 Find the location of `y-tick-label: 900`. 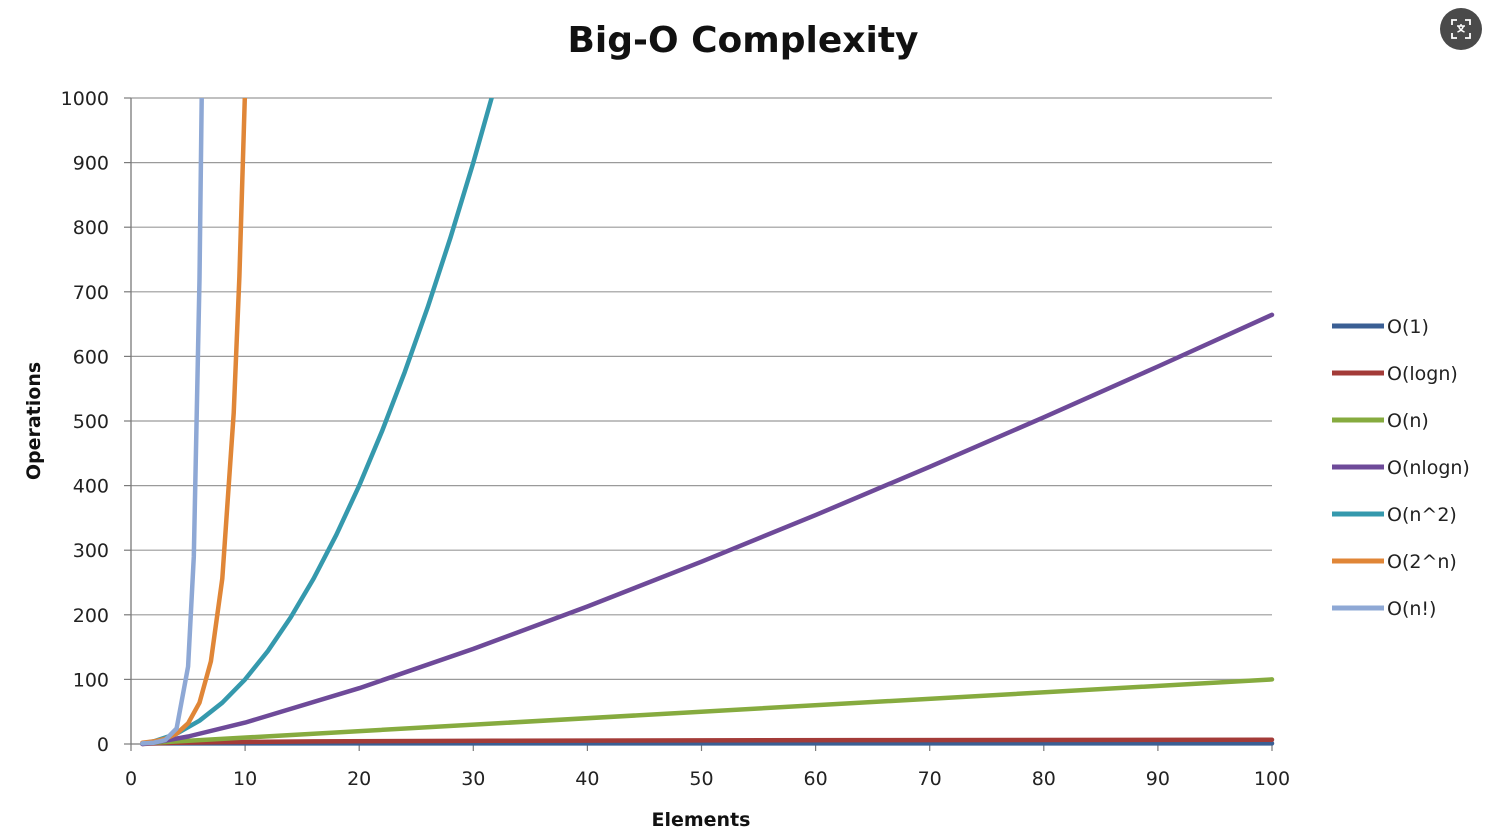

y-tick-label: 900 is located at coordinates (91, 164).